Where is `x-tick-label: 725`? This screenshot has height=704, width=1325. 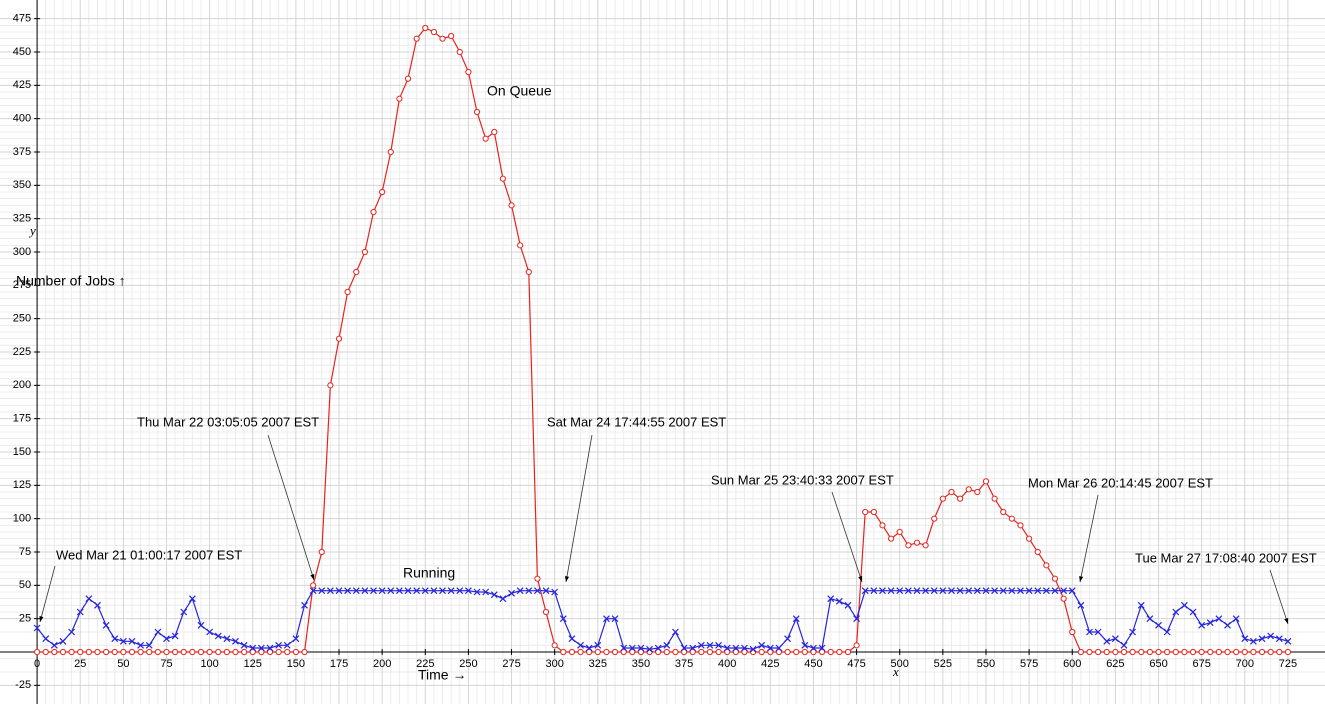
x-tick-label: 725 is located at coordinates (1288, 664).